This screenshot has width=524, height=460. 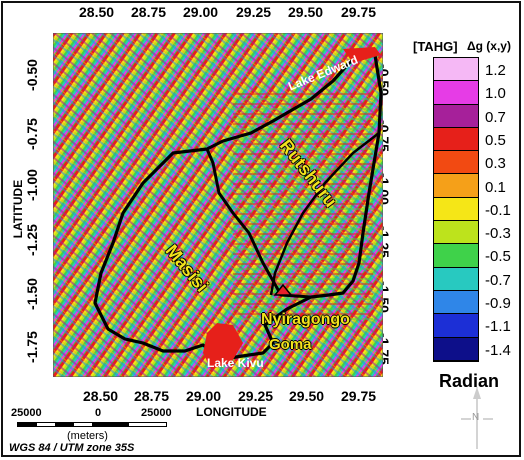 What do you see at coordinates (101, 396) in the screenshot?
I see `lon-tick-bottom: 28.50` at bounding box center [101, 396].